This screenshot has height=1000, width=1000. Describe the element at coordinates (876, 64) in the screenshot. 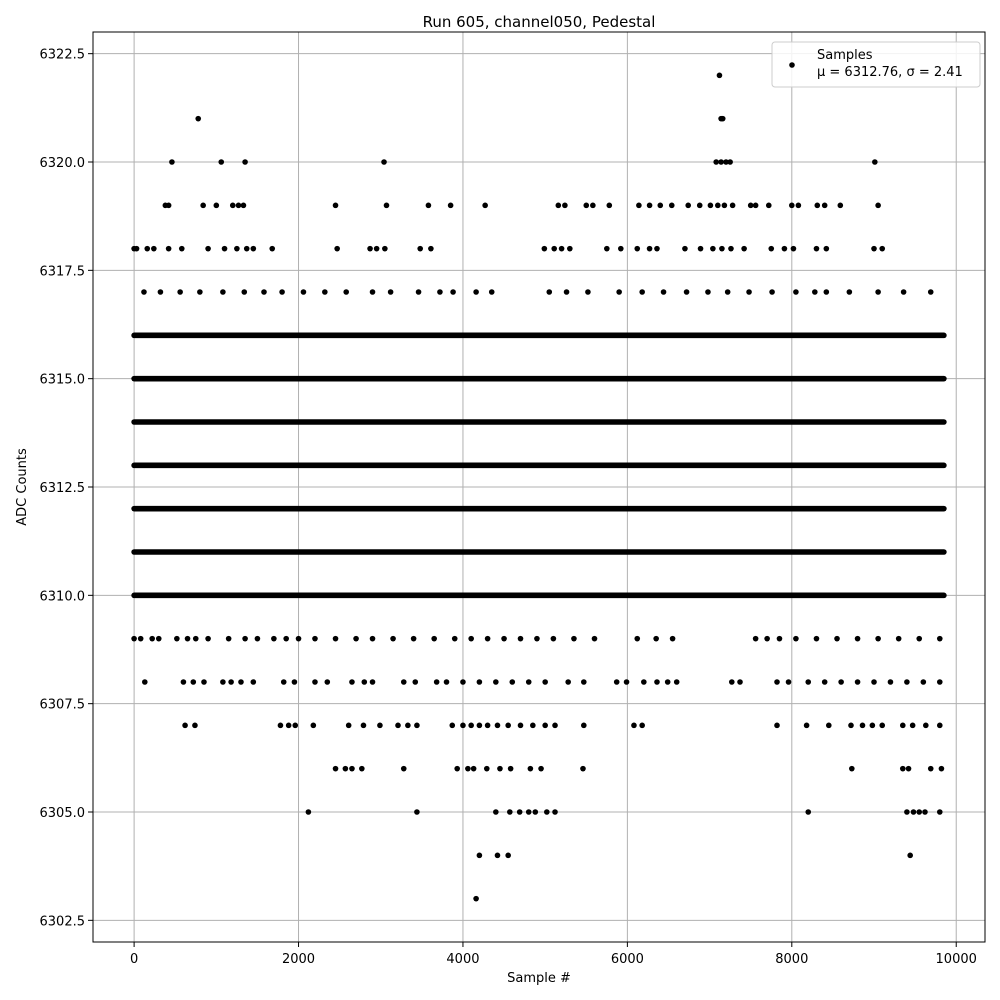

I see `legend: Samples μ = 6312.76, σ = 2.41` at that location.